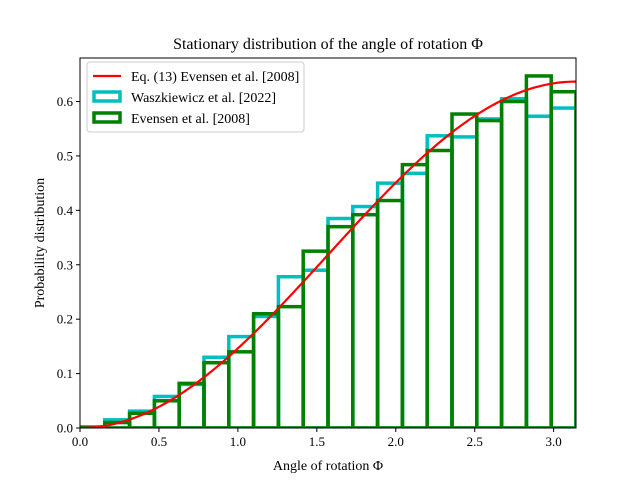 This screenshot has height=480, width=640. Describe the element at coordinates (159, 441) in the screenshot. I see `x-tick-label: 0.5` at that location.